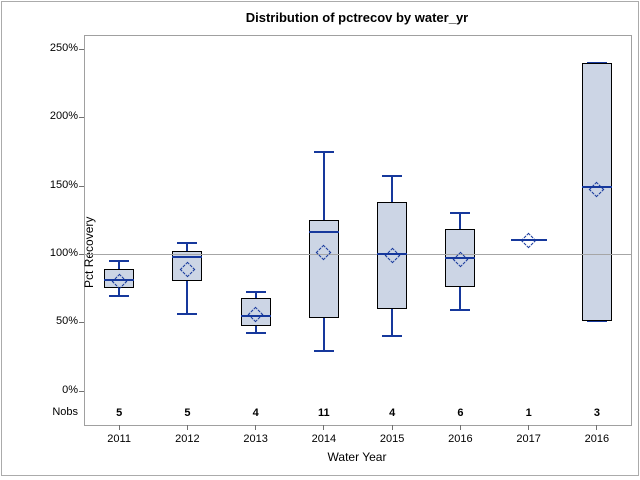 The height and width of the screenshot is (480, 640). I want to click on y-tick-label: 250%, so click(63, 48).